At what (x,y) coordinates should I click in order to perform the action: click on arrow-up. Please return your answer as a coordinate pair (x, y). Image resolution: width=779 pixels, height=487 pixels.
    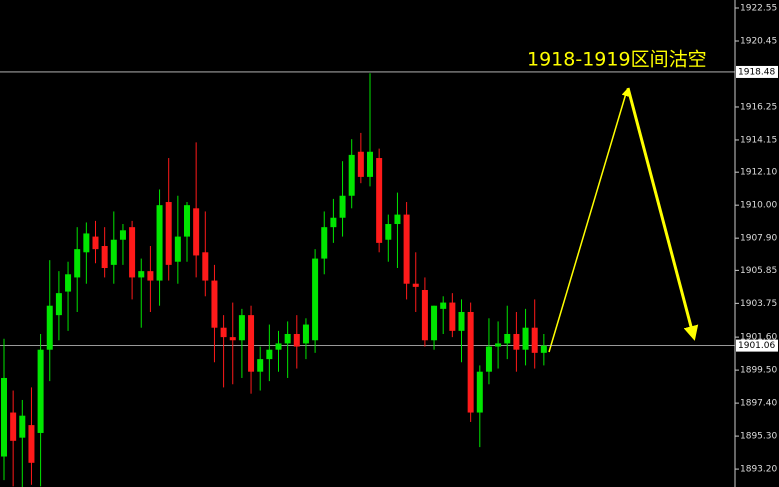
    Looking at the image, I should click on (588, 220).